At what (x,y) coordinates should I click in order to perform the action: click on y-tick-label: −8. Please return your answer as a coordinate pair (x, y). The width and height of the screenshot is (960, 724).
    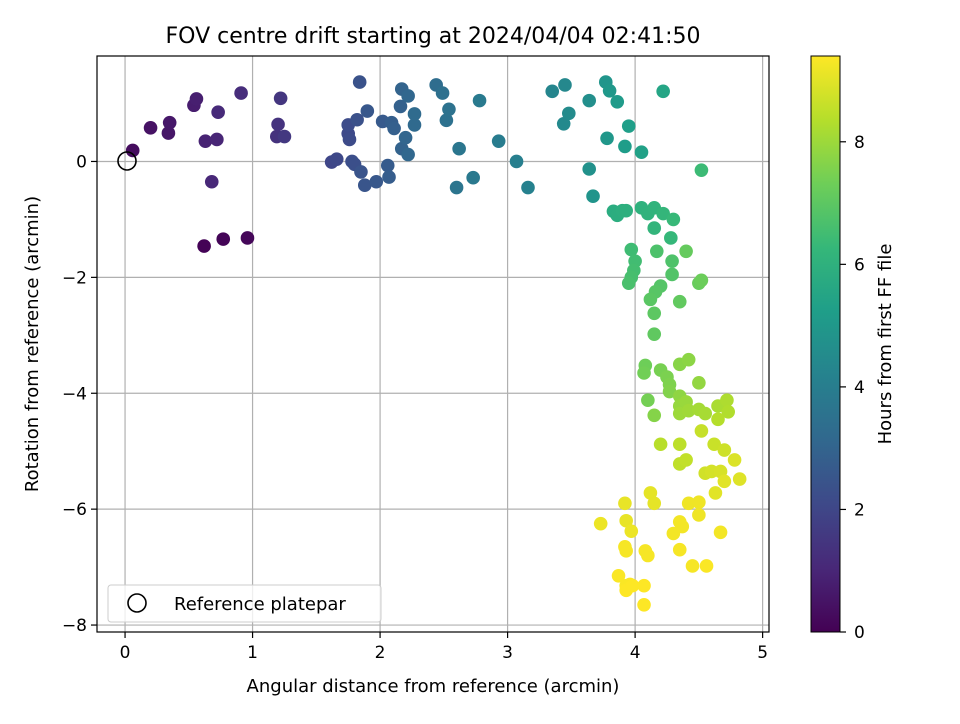
    Looking at the image, I should click on (74, 626).